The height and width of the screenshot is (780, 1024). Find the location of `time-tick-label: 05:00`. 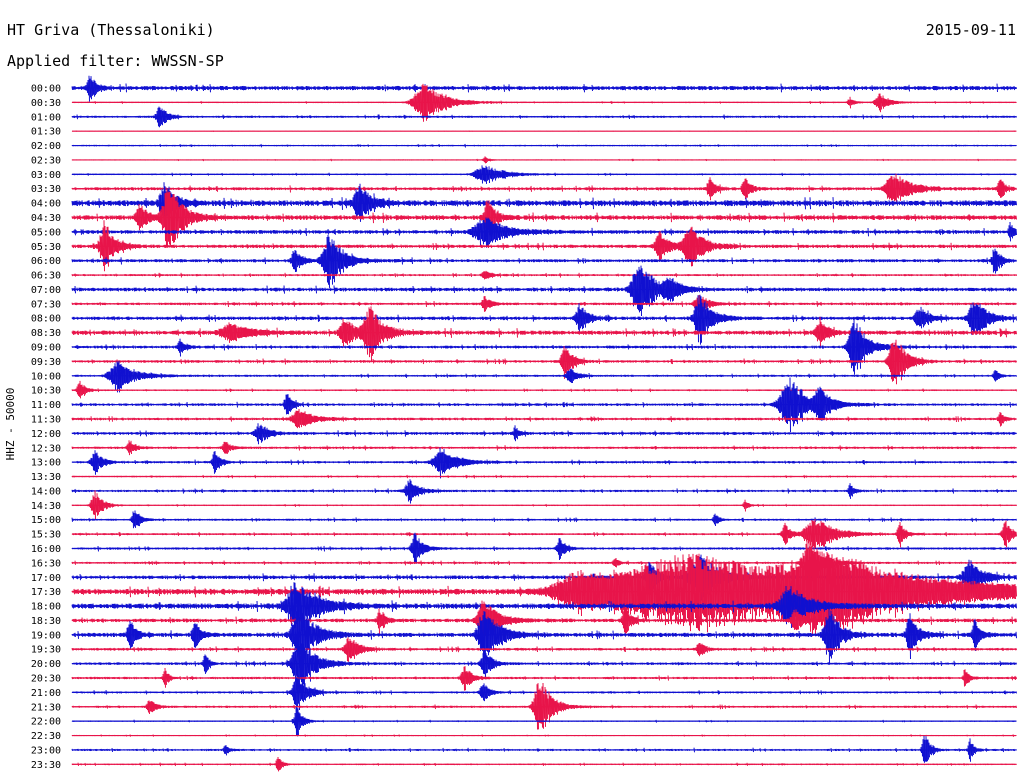

time-tick-label: 05:00 is located at coordinates (46, 232).